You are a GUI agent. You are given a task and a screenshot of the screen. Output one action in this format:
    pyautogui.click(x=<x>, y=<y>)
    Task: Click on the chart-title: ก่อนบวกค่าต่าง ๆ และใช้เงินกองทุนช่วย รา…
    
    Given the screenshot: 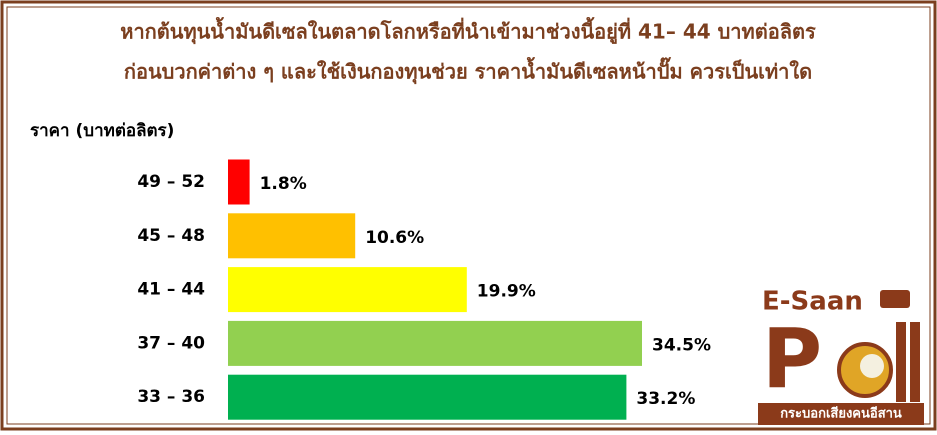 What is the action you would take?
    pyautogui.click(x=468, y=71)
    